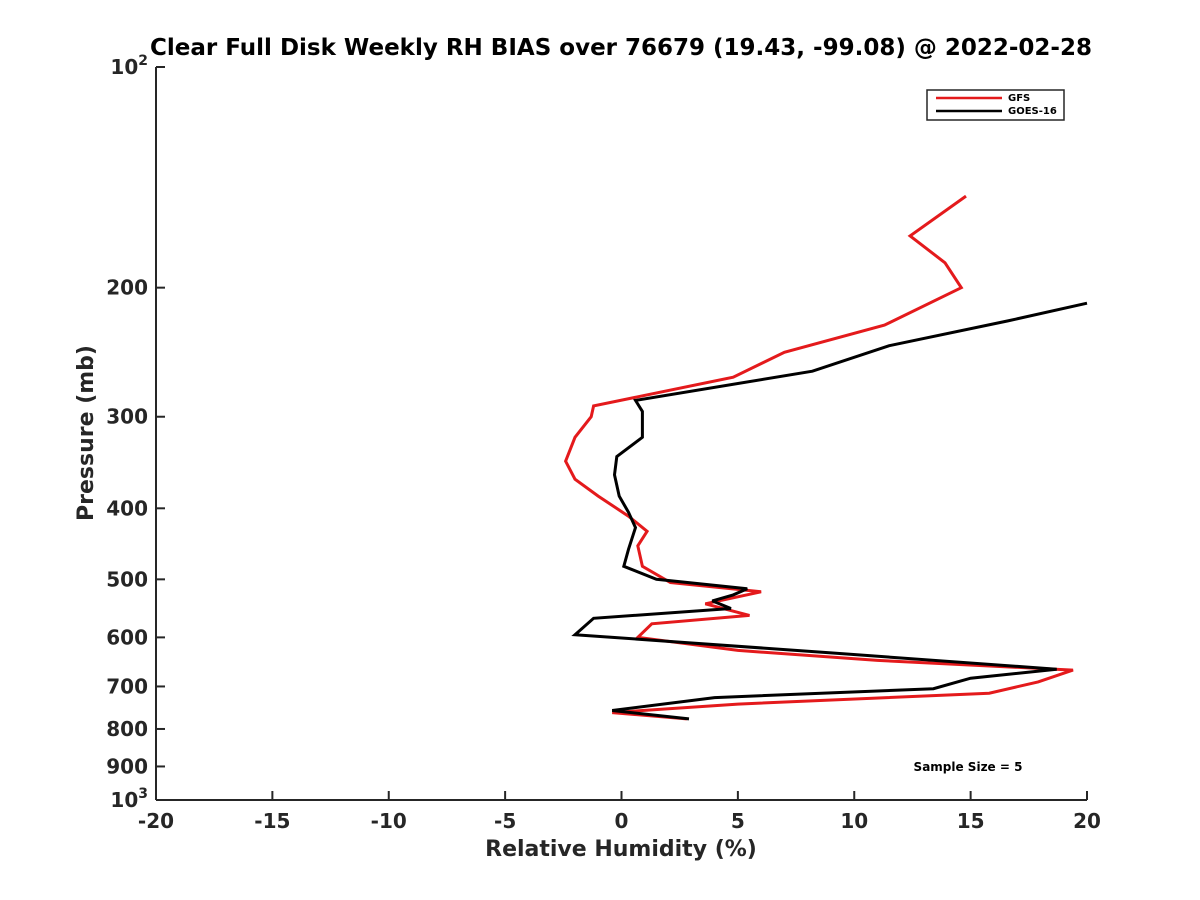  Describe the element at coordinates (854, 821) in the screenshot. I see `x-tick-label: 10` at that location.